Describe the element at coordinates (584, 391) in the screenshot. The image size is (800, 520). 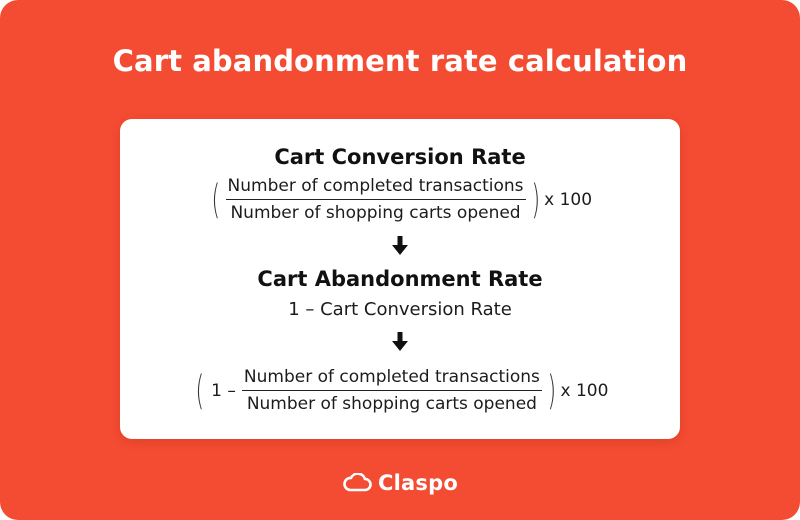
I see `expanded-multiplier: x 100` at that location.